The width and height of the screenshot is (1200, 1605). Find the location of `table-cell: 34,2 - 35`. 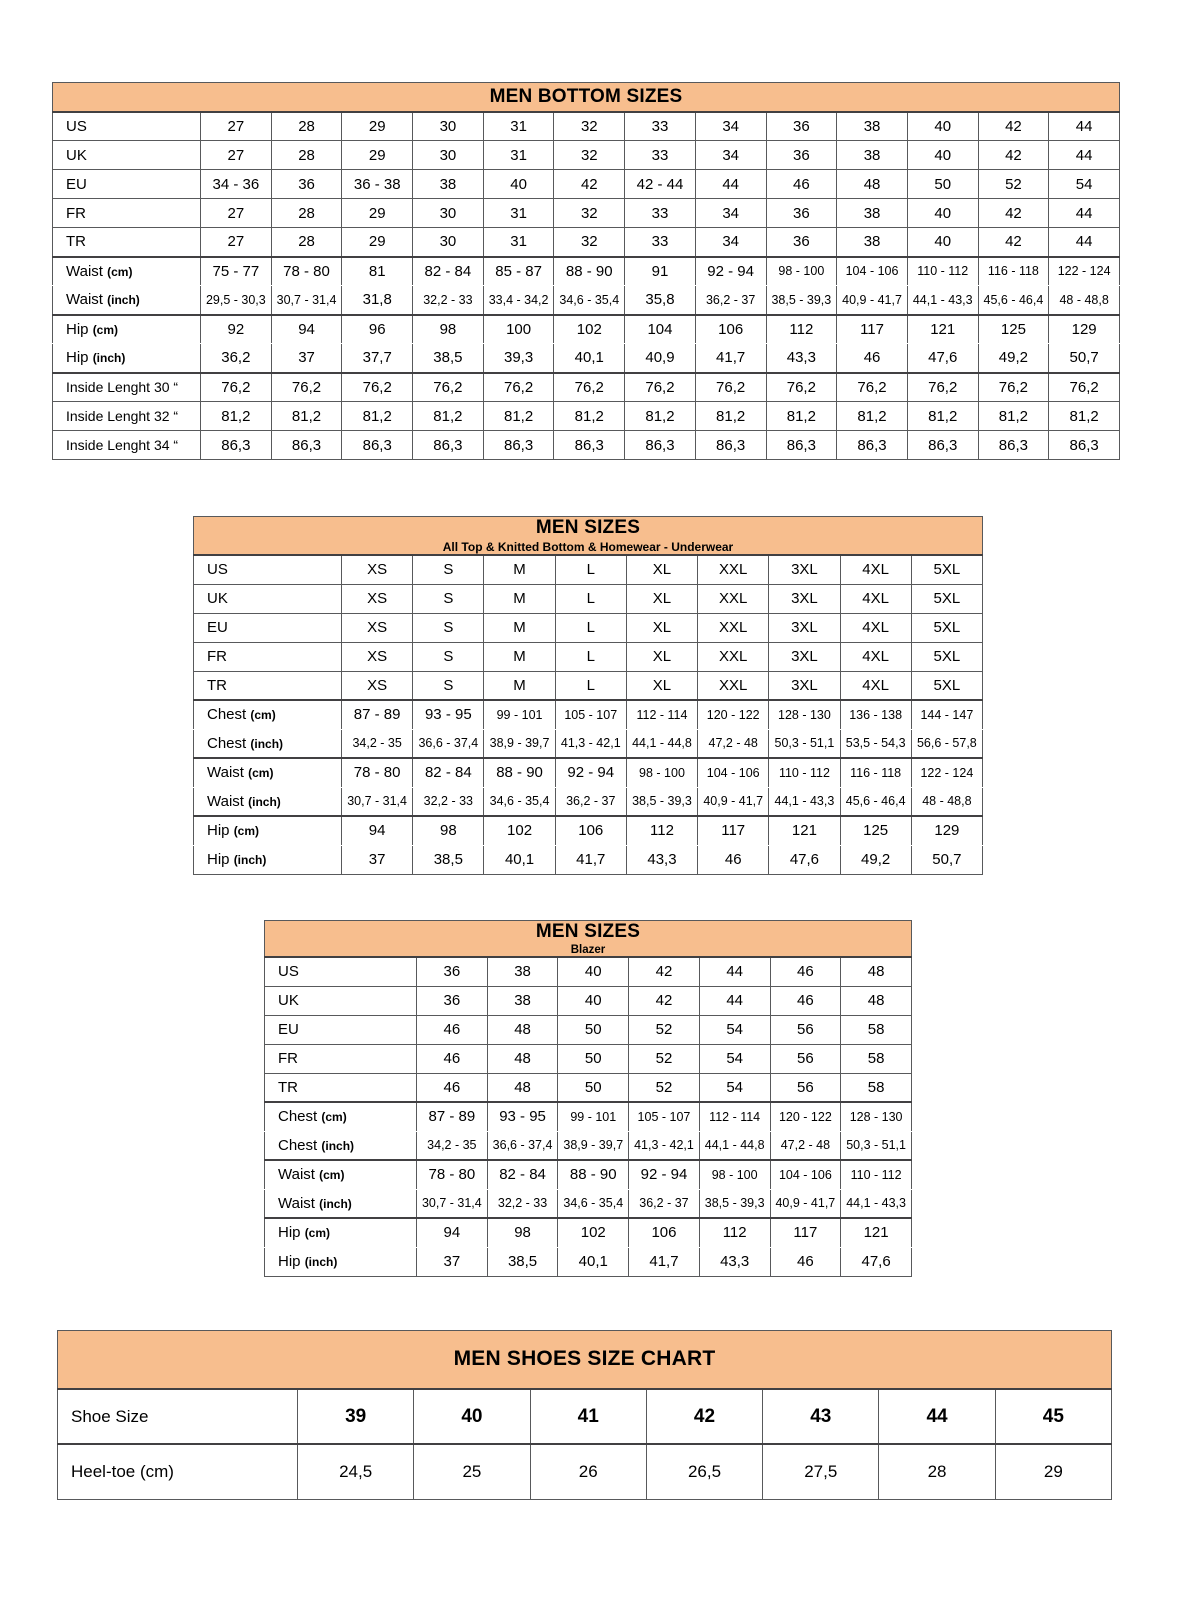

table-cell: 34,2 - 35 is located at coordinates (377, 743).